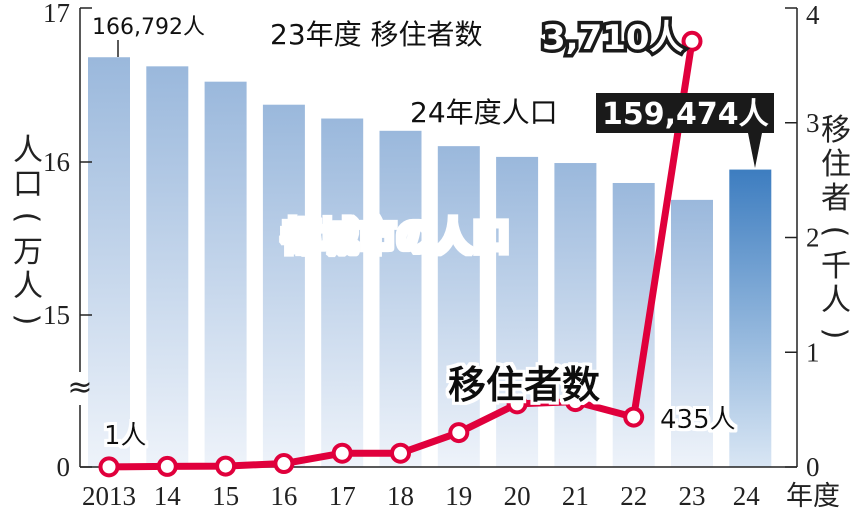 Image resolution: width=863 pixels, height=521 pixels. Describe the element at coordinates (802, 241) in the screenshot. I see `right-axis-ticks: 0 1 2 3 4` at that location.